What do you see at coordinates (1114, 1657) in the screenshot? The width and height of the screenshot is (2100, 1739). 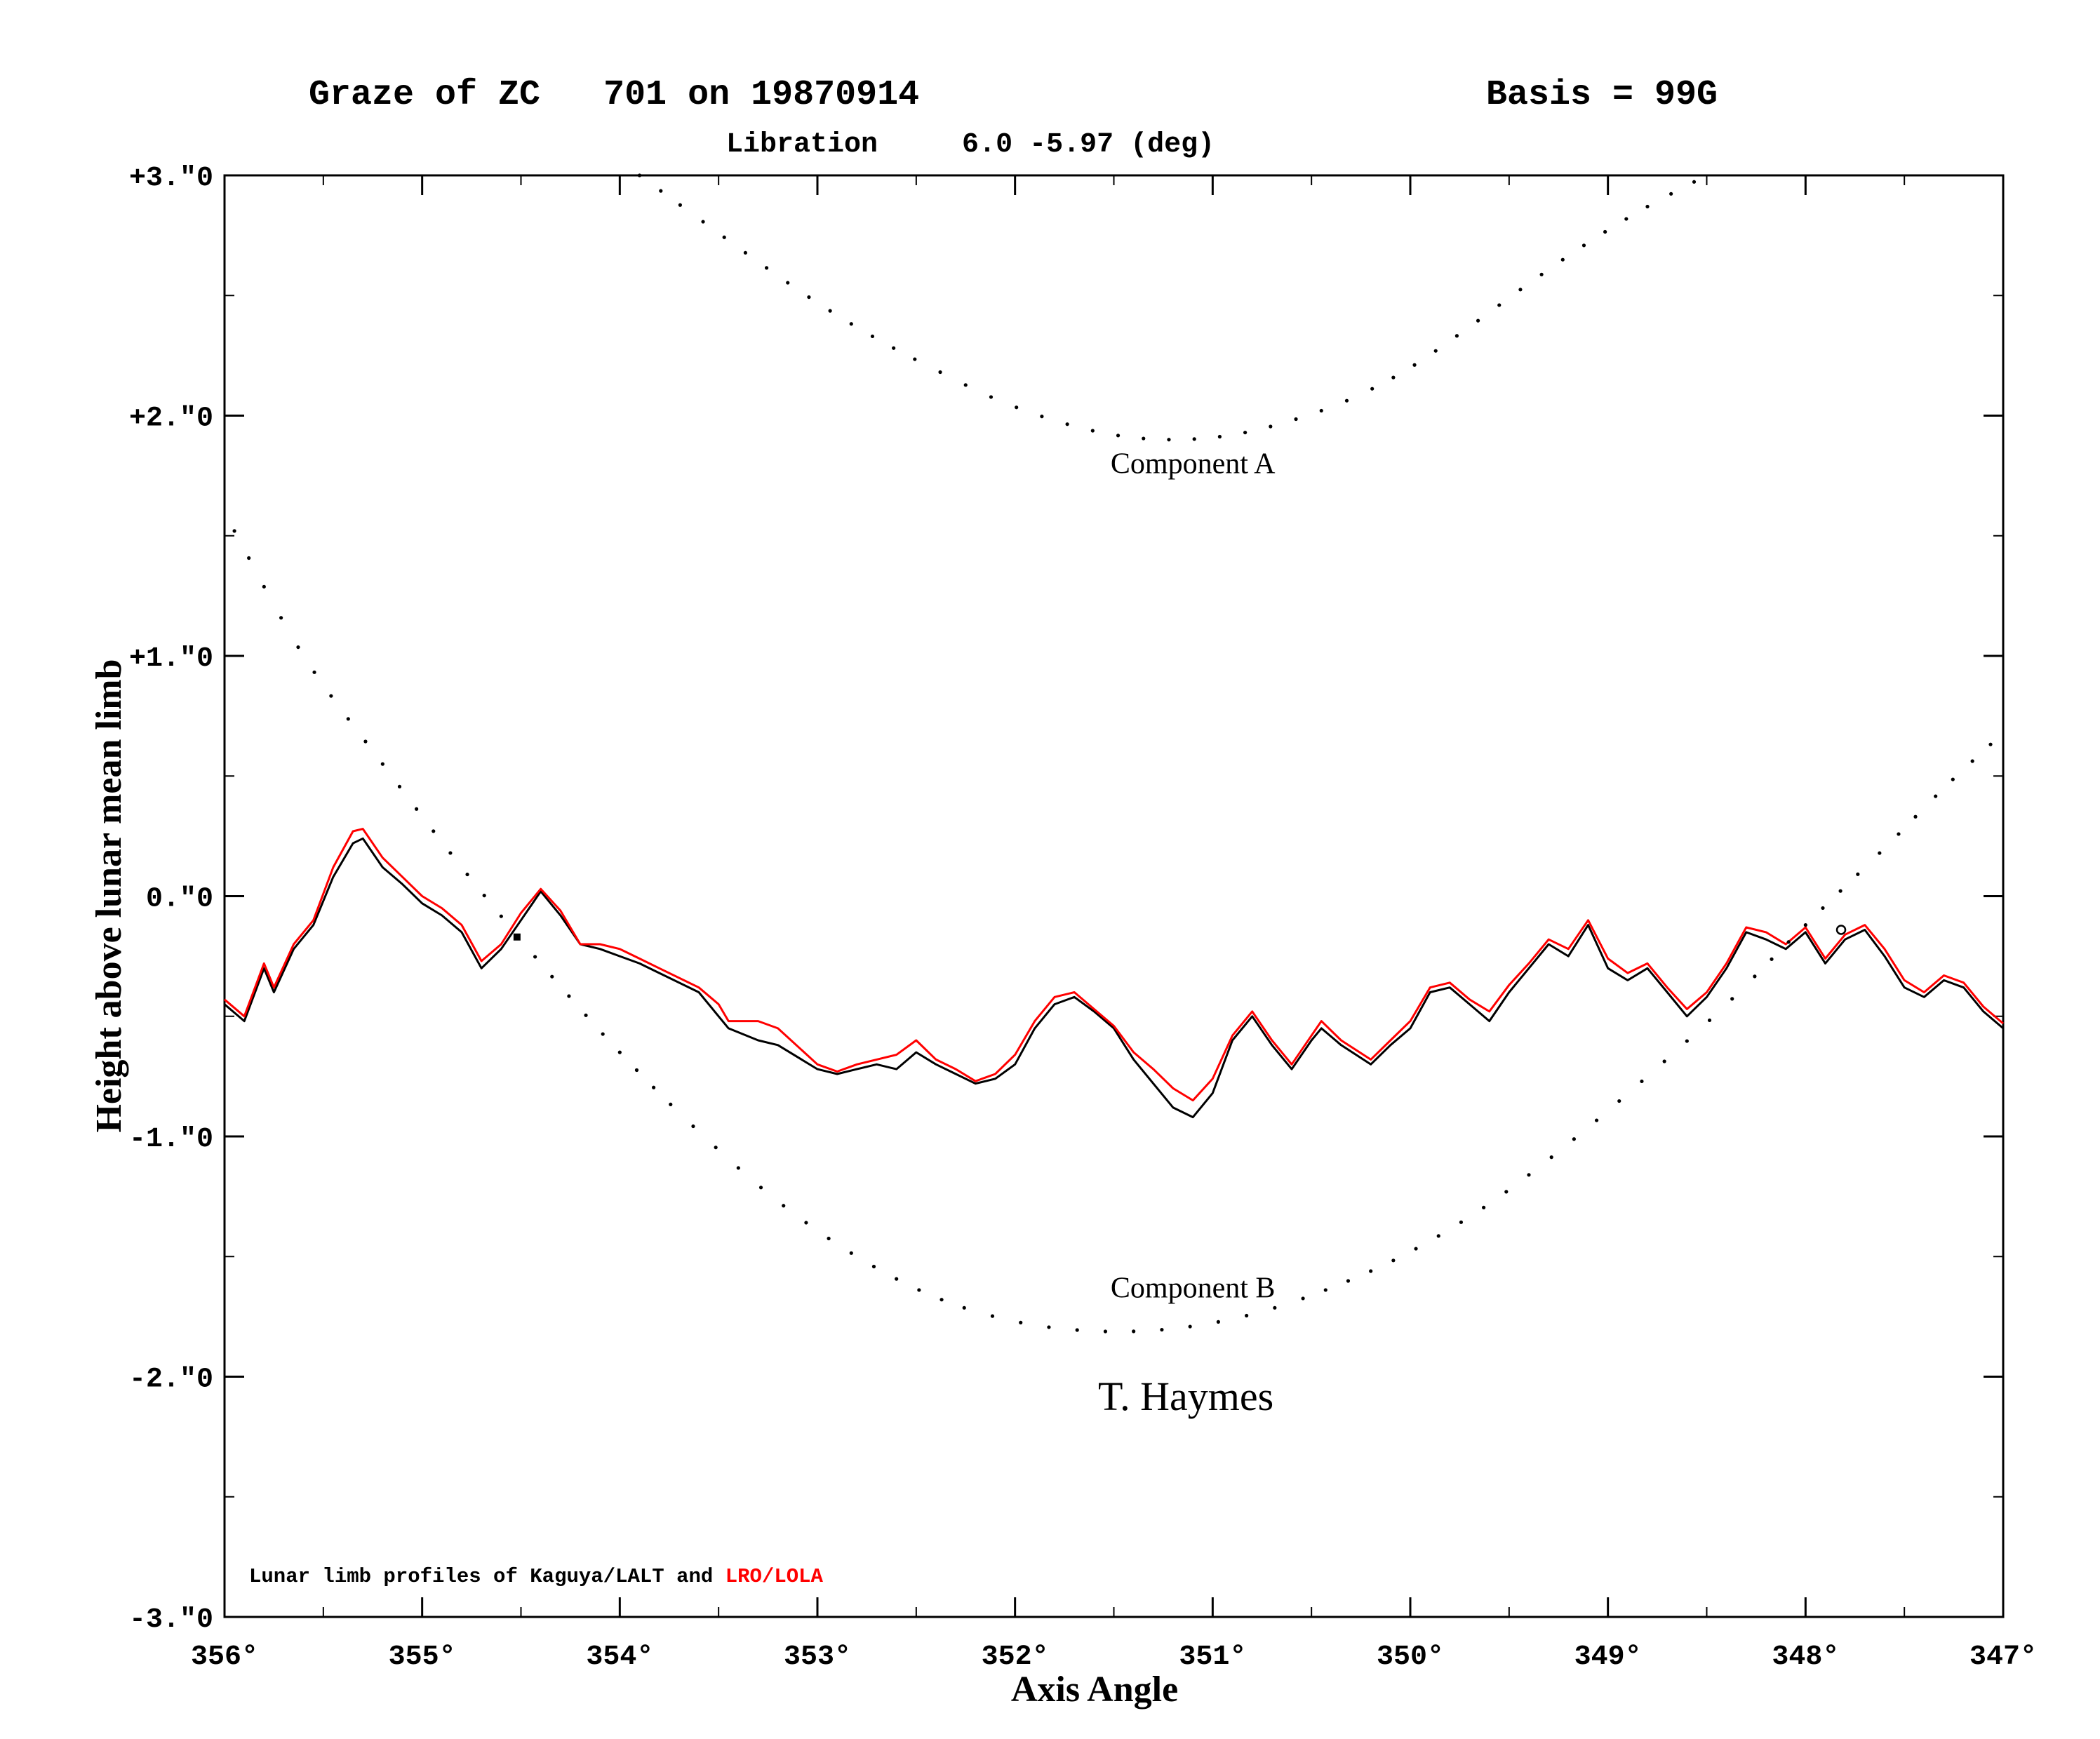 I see `x-tick-labels: 356° 355° 354° 353° 352° 351° 350° 349° 348° 347°` at bounding box center [1114, 1657].